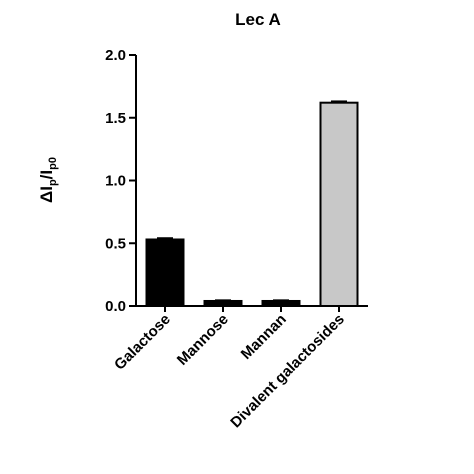 The width and height of the screenshot is (474, 474). What do you see at coordinates (142, 342) in the screenshot?
I see `category-label: Galactose` at bounding box center [142, 342].